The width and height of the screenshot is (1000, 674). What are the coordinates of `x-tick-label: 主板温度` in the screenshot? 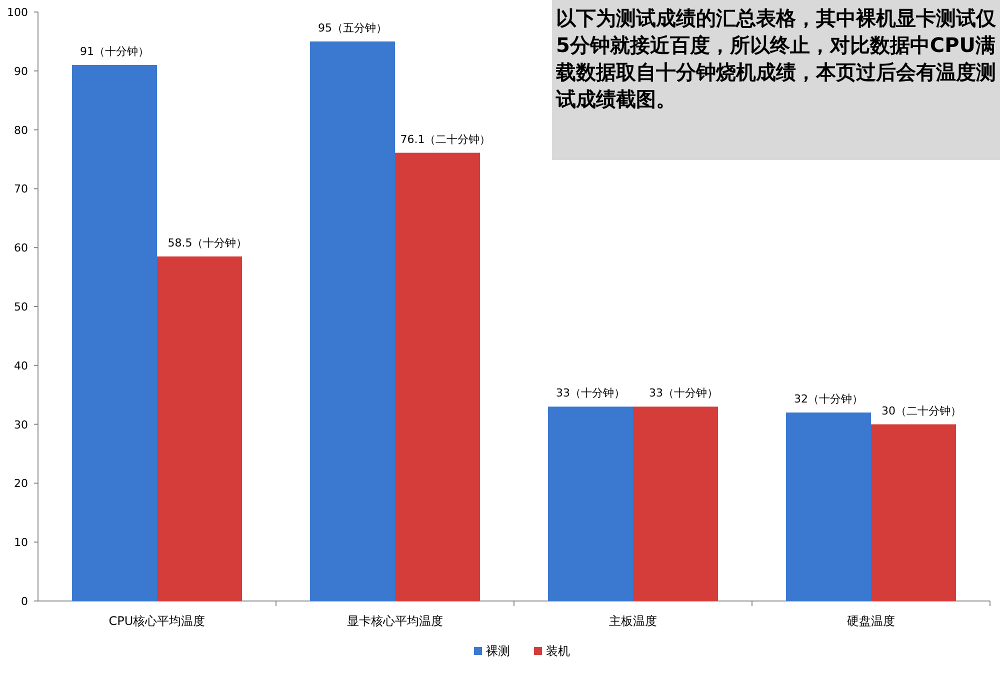 It's located at (633, 621).